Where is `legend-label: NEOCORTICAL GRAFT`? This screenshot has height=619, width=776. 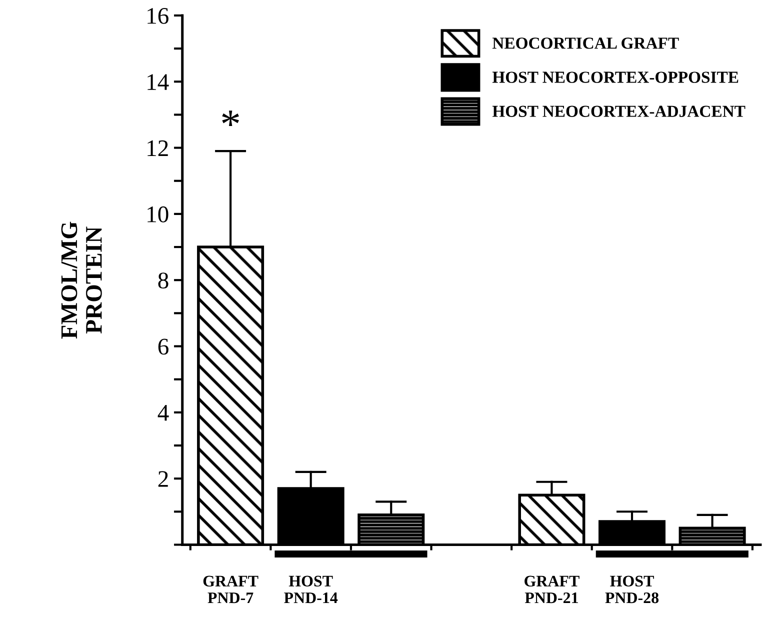 legend-label: NEOCORTICAL GRAFT is located at coordinates (585, 43).